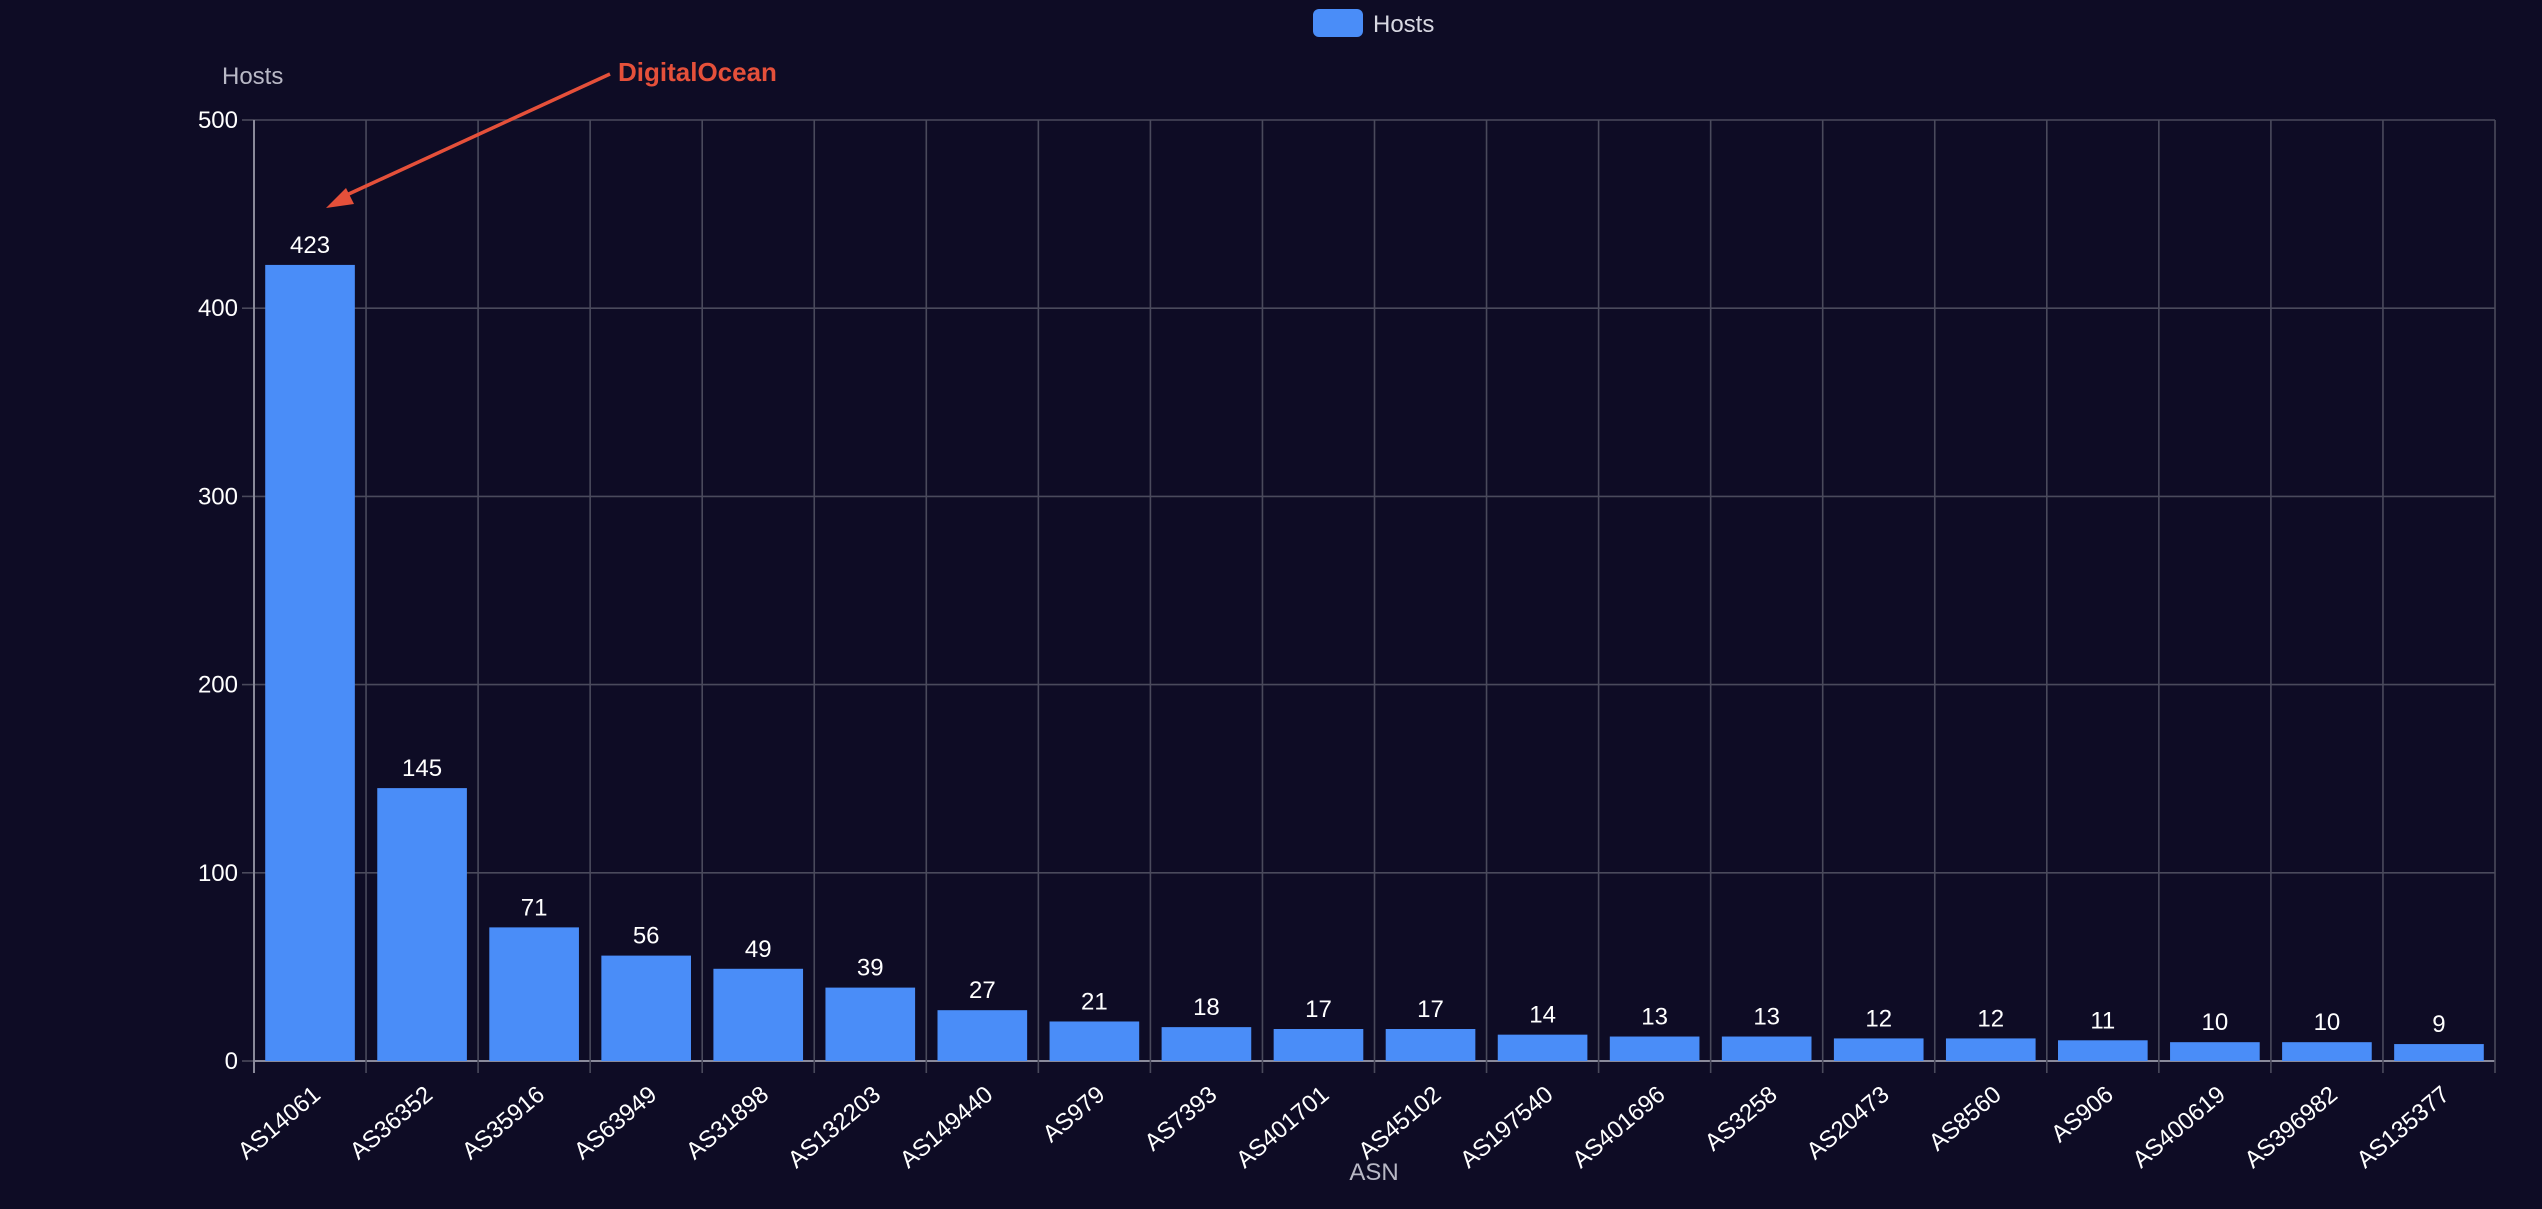 The image size is (2542, 1209). Describe the element at coordinates (391, 1123) in the screenshot. I see `x-tick-label-AS36352: AS36352` at that location.